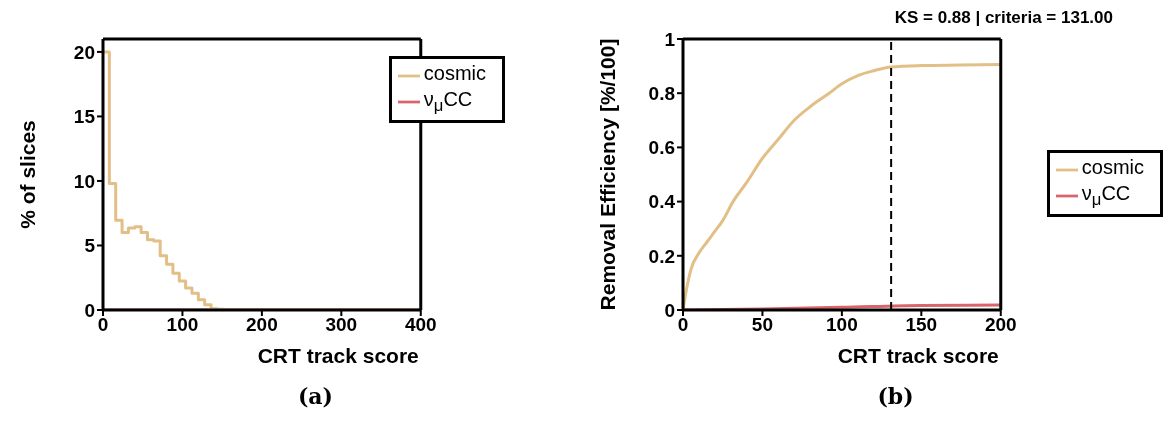 This screenshot has height=428, width=1171. What do you see at coordinates (608, 174) in the screenshot?
I see `y-axis-title: Removal Efficiency [%/100]` at bounding box center [608, 174].